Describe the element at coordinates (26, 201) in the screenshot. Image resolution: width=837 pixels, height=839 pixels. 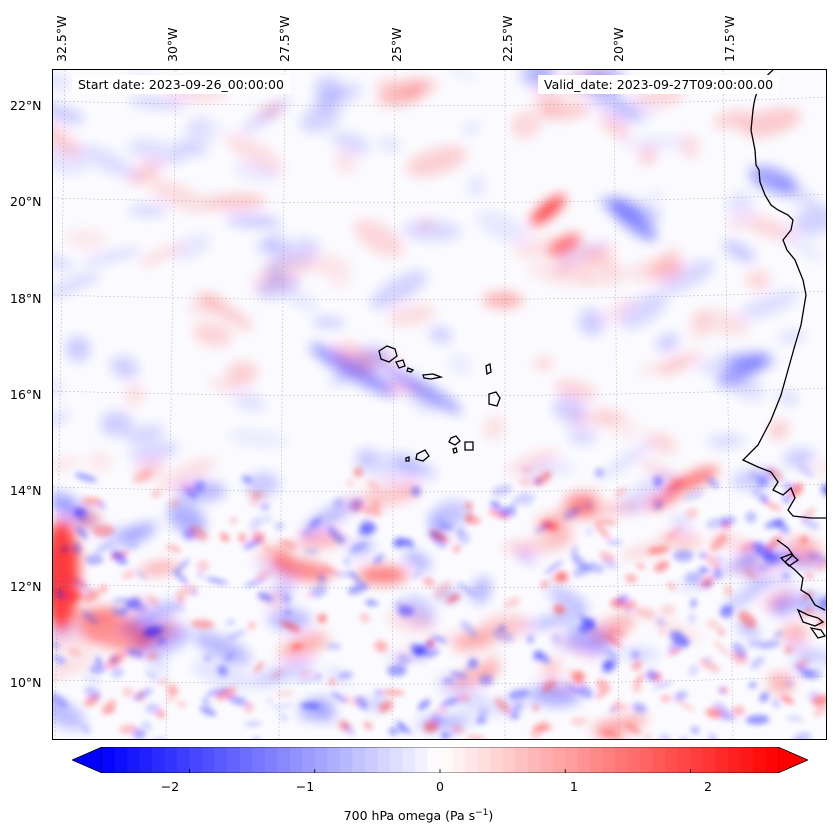
I see `lat-label-20n: 20°N` at that location.